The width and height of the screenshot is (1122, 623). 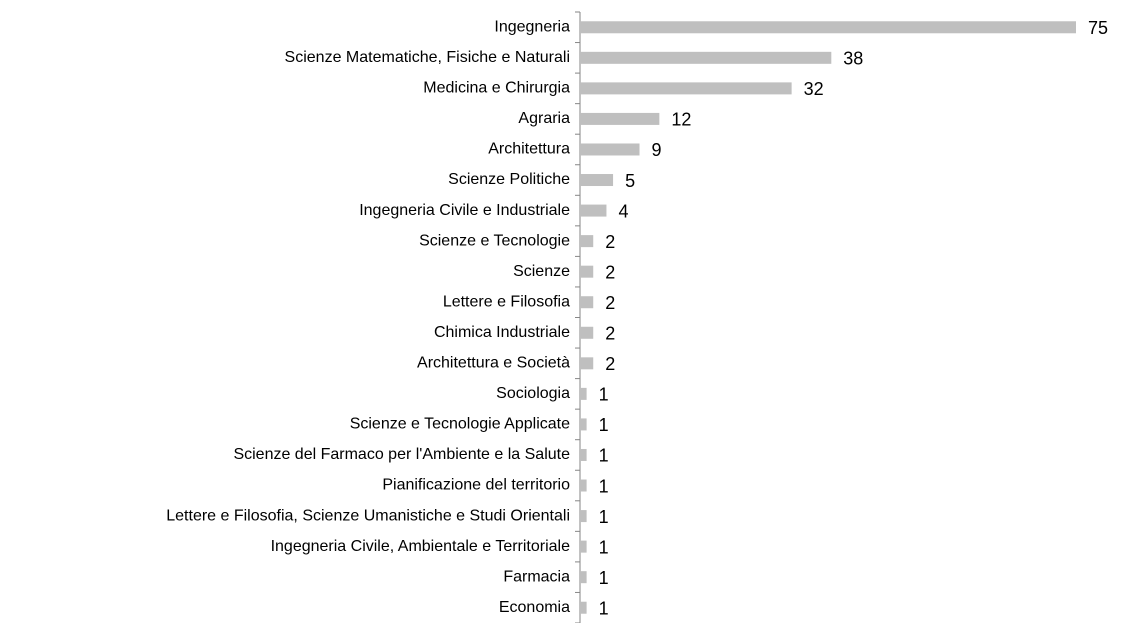 I want to click on category-label: Agraria, so click(x=544, y=118).